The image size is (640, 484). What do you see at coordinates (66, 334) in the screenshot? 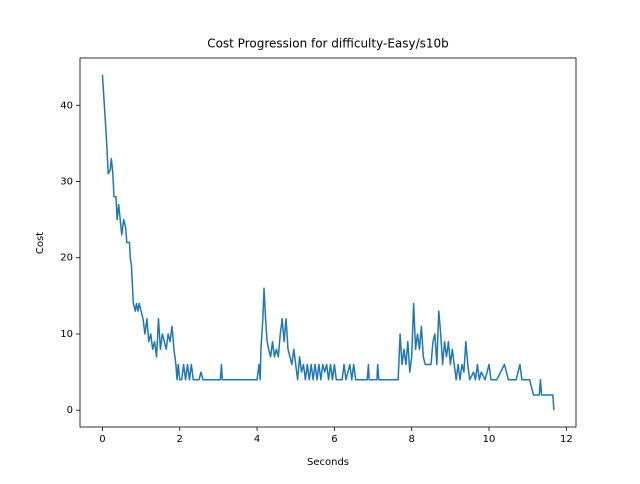
I see `y-tick-label: 10` at bounding box center [66, 334].